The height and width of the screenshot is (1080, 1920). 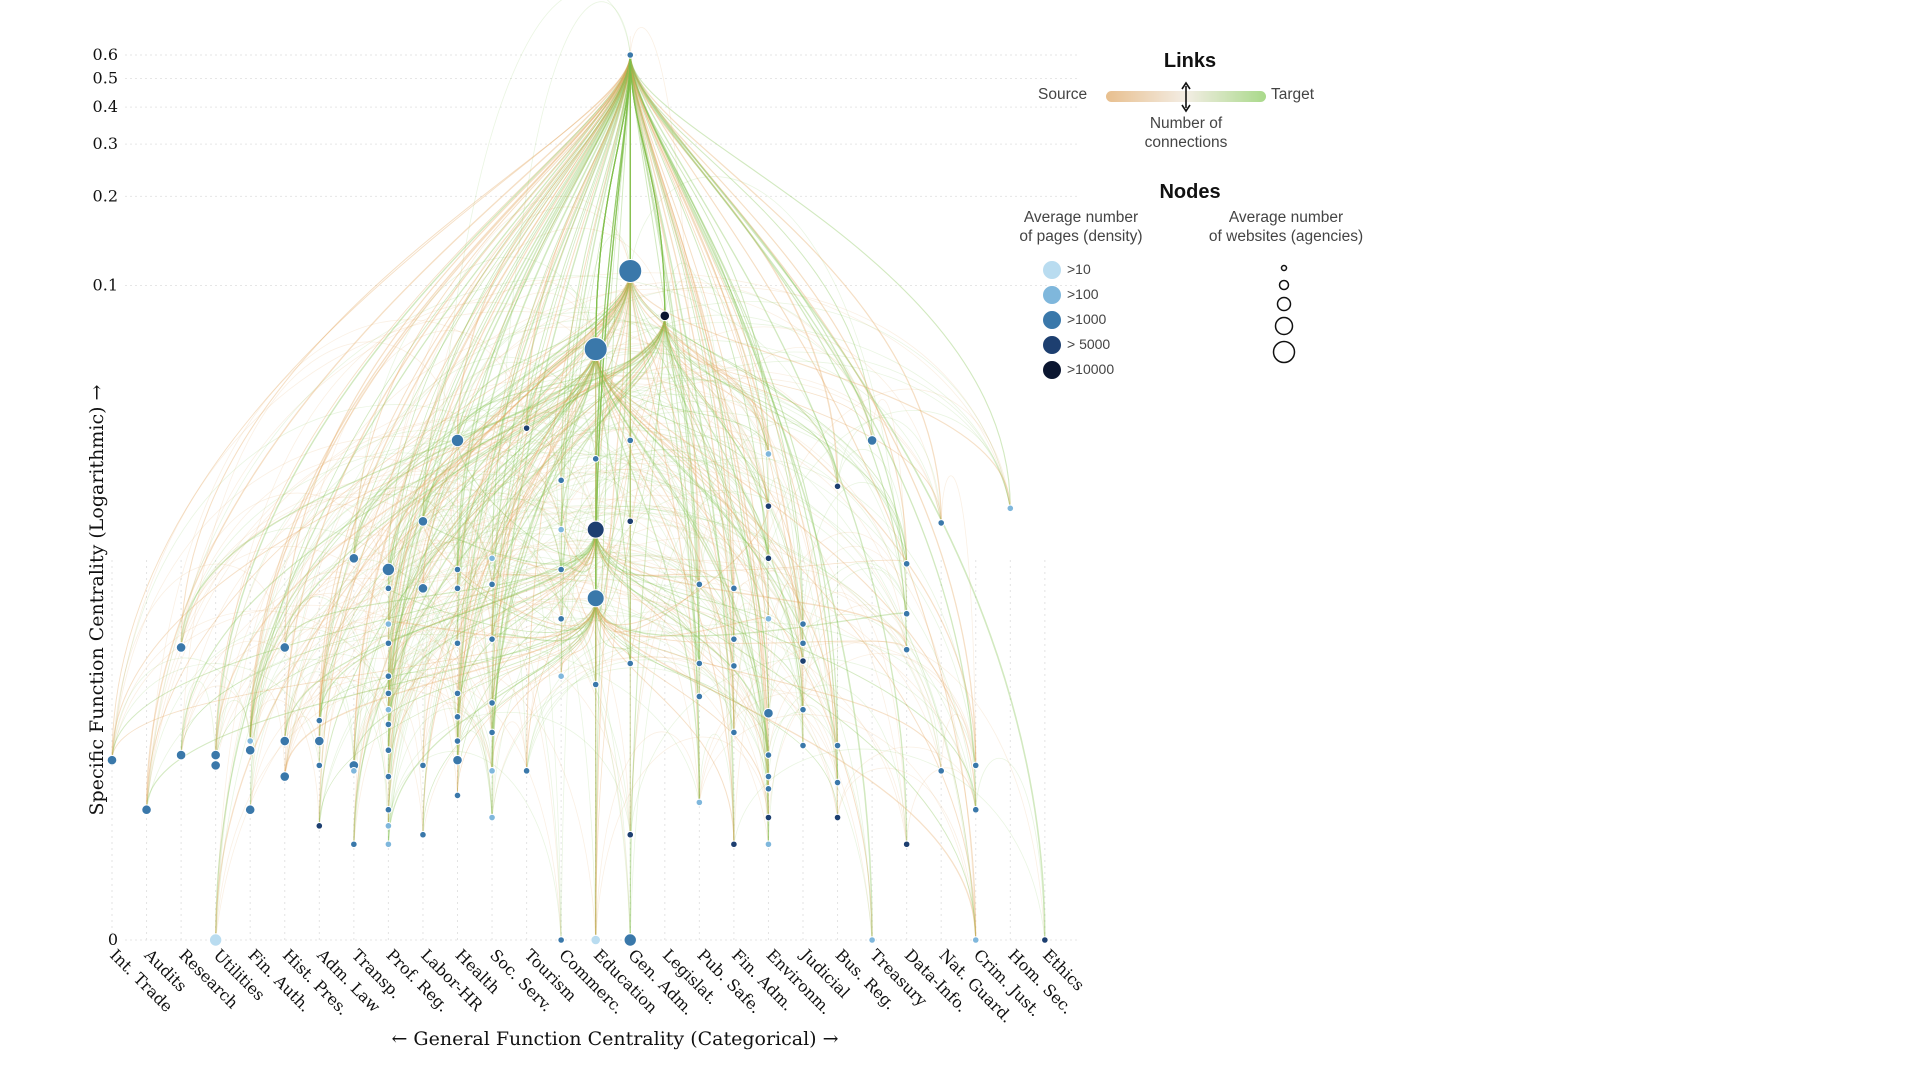 I want to click on agency-size-swatches, so click(x=1284, y=314).